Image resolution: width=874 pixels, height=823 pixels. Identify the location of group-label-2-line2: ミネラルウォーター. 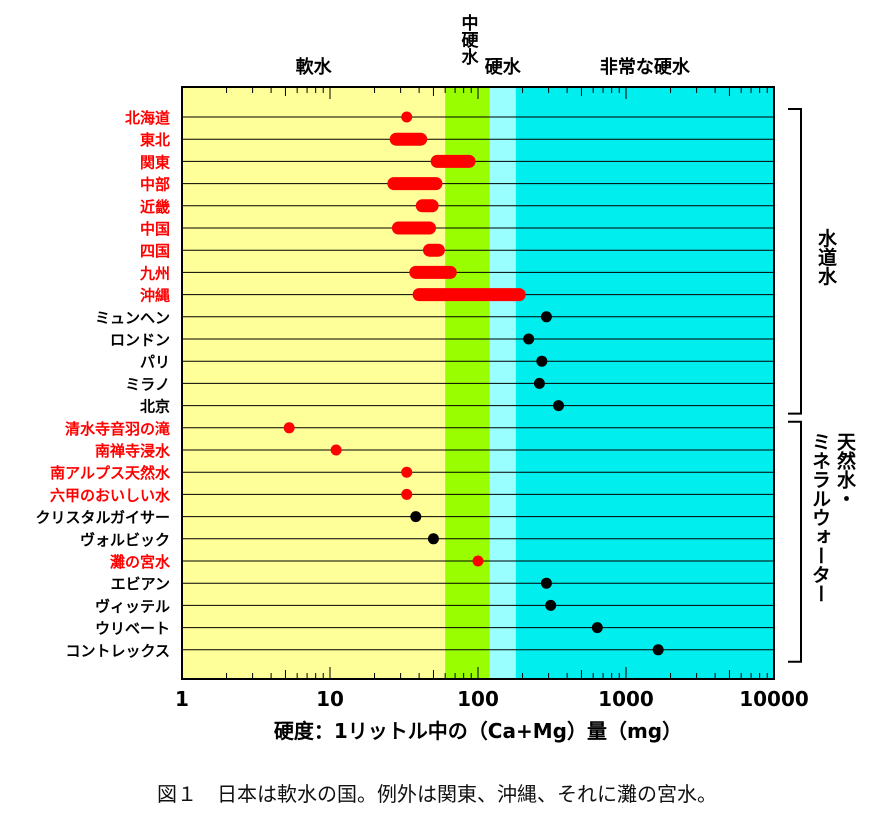
(820, 517).